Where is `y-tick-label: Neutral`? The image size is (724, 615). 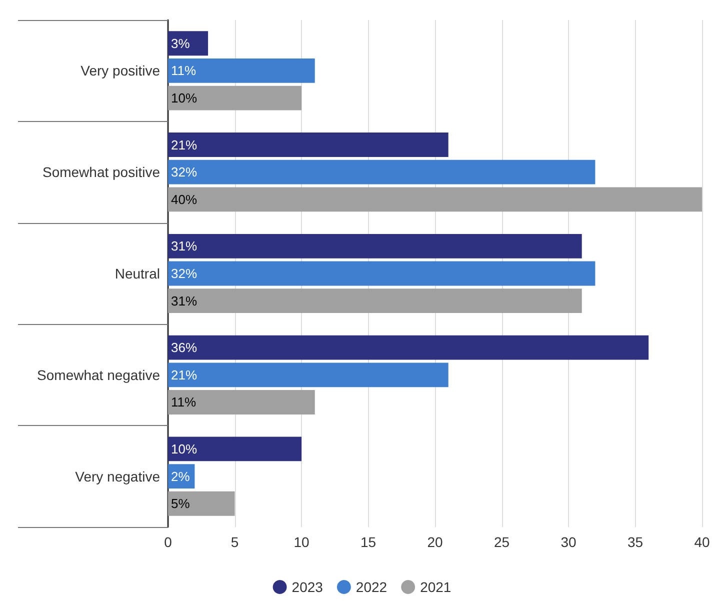 y-tick-label: Neutral is located at coordinates (137, 274).